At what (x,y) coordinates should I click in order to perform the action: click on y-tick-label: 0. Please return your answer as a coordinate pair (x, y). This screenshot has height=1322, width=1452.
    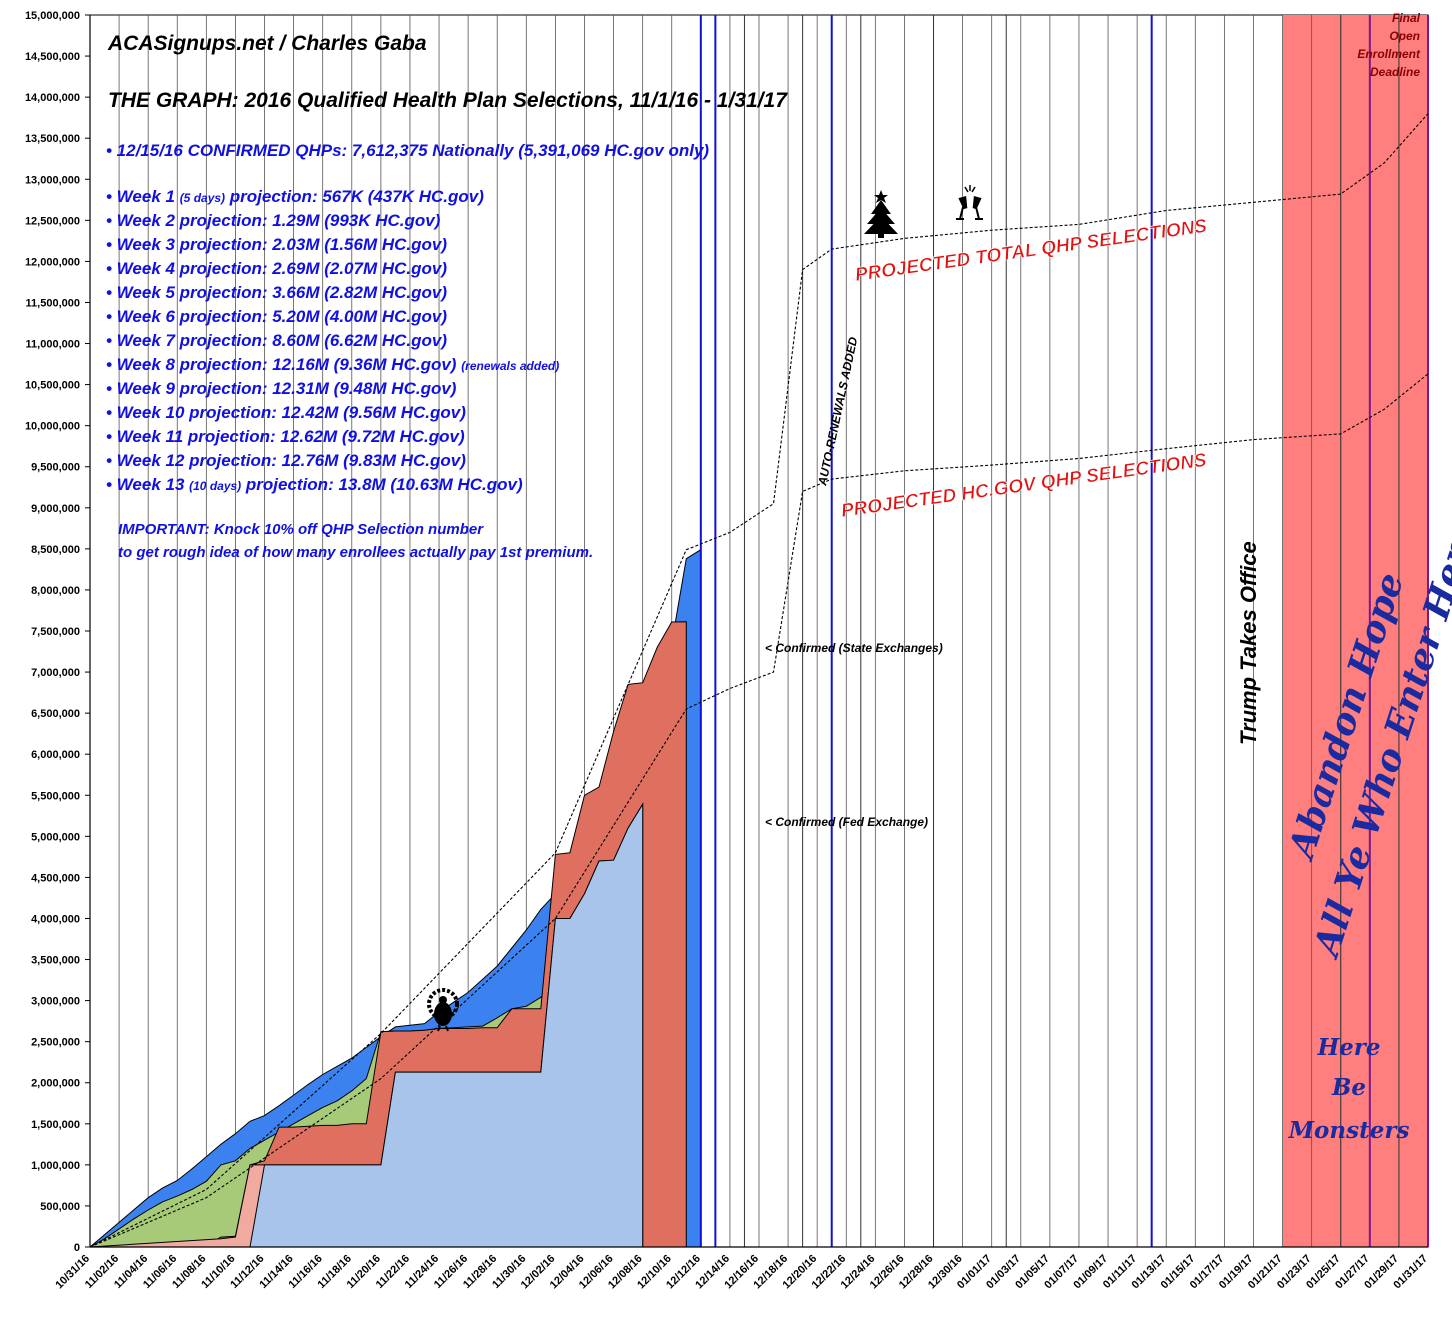
    Looking at the image, I should click on (77, 1248).